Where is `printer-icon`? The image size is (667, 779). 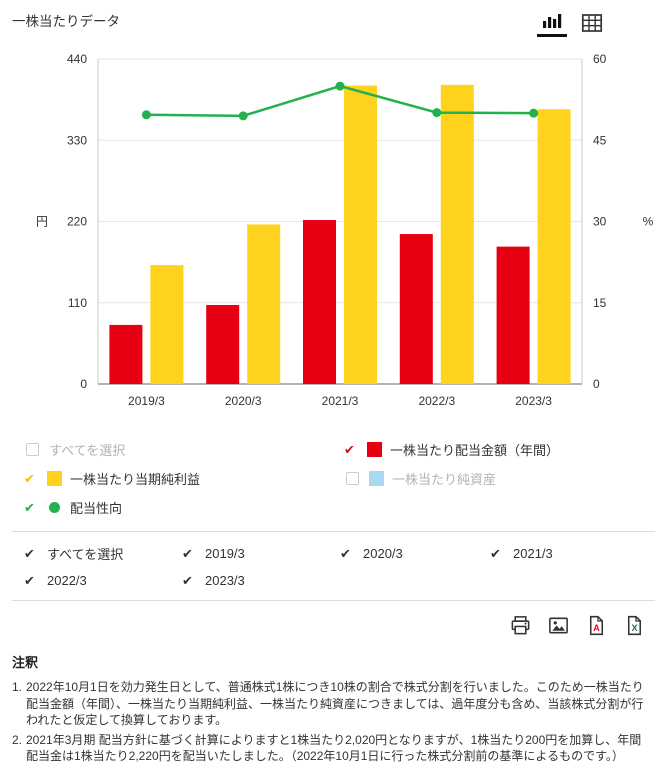 printer-icon is located at coordinates (520, 625).